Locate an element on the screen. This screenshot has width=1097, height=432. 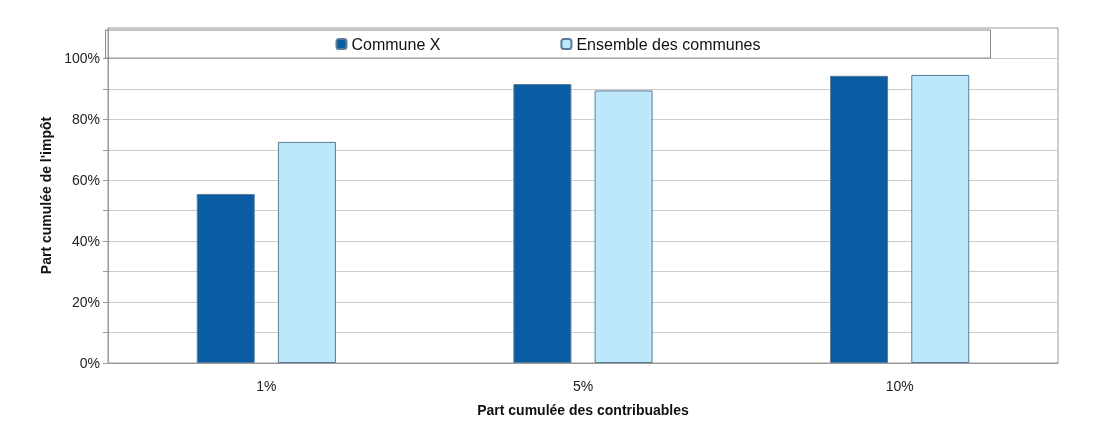
x-axis-title: Part cumulée des contribuables is located at coordinates (583, 410).